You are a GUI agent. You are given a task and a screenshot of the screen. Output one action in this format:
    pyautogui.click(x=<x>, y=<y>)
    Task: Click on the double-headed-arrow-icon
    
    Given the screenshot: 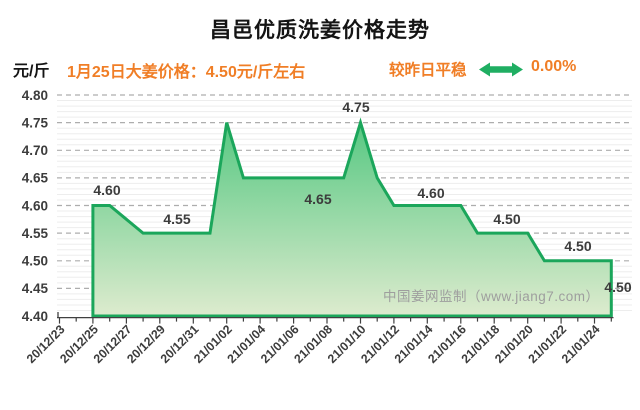 What is the action you would take?
    pyautogui.click(x=501, y=69)
    